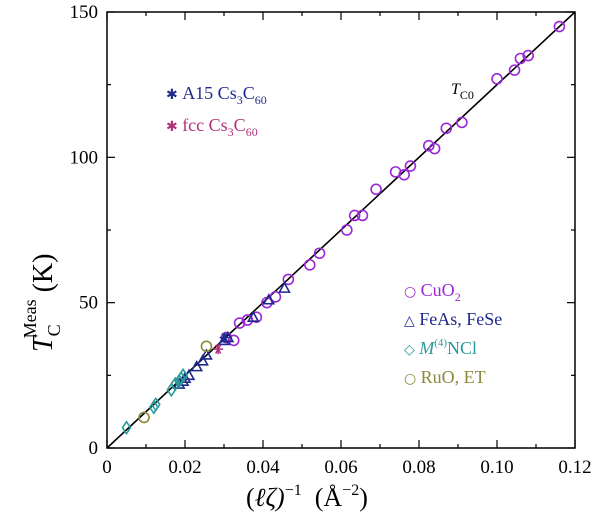 This screenshot has height=530, width=602. What do you see at coordinates (496, 467) in the screenshot?
I see `x-tick-label: 0.10` at bounding box center [496, 467].